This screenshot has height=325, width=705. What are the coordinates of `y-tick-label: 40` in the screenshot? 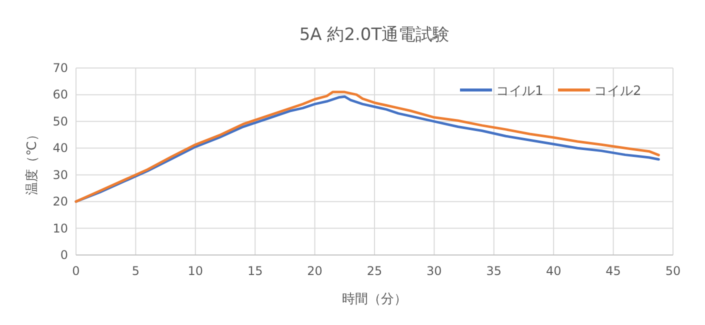 It's located at (60, 148).